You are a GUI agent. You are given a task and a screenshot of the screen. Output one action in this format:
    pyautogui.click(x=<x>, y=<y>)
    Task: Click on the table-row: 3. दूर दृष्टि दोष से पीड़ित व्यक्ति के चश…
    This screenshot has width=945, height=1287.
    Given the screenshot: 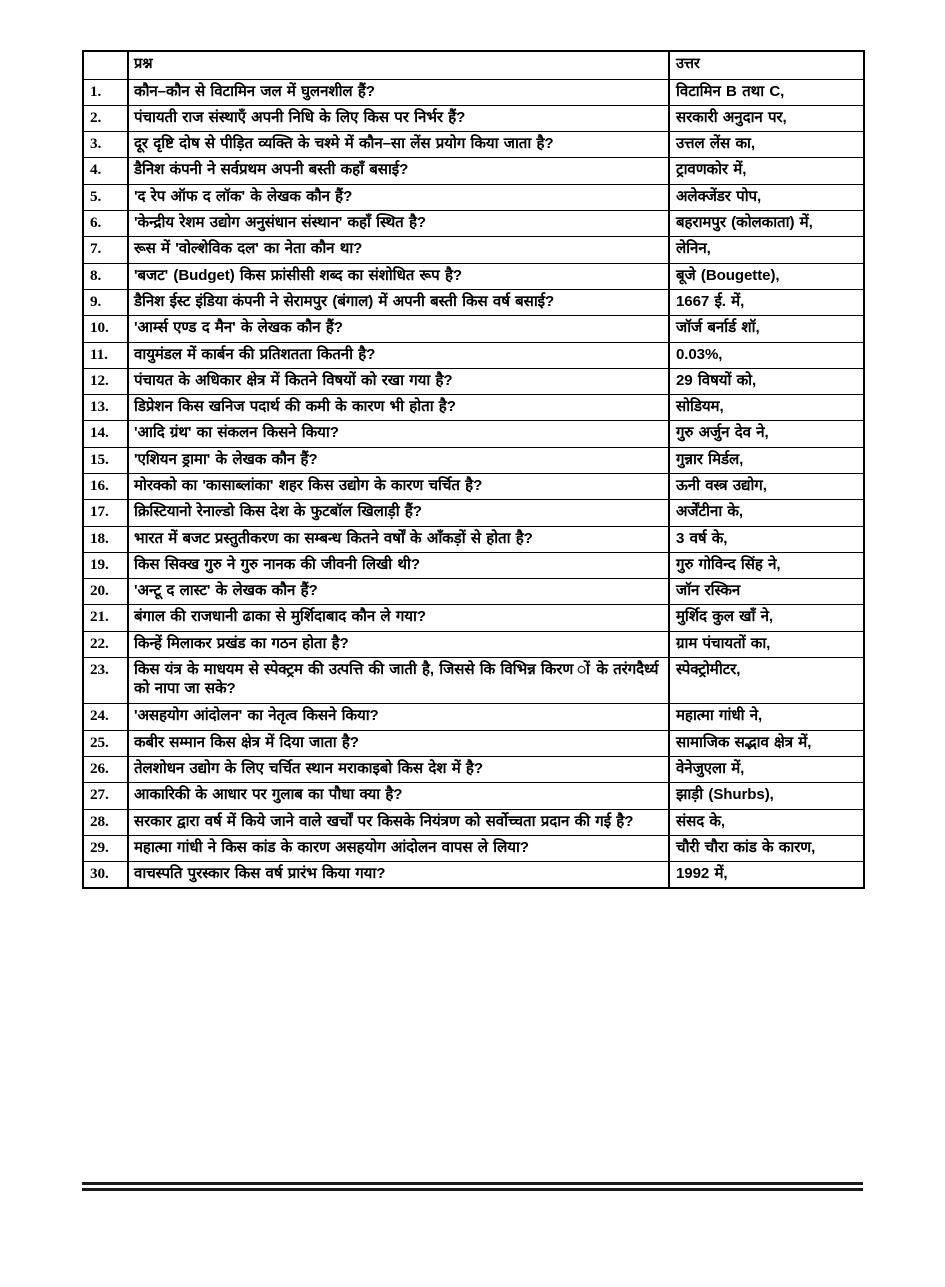 What is the action you would take?
    pyautogui.click(x=473, y=145)
    